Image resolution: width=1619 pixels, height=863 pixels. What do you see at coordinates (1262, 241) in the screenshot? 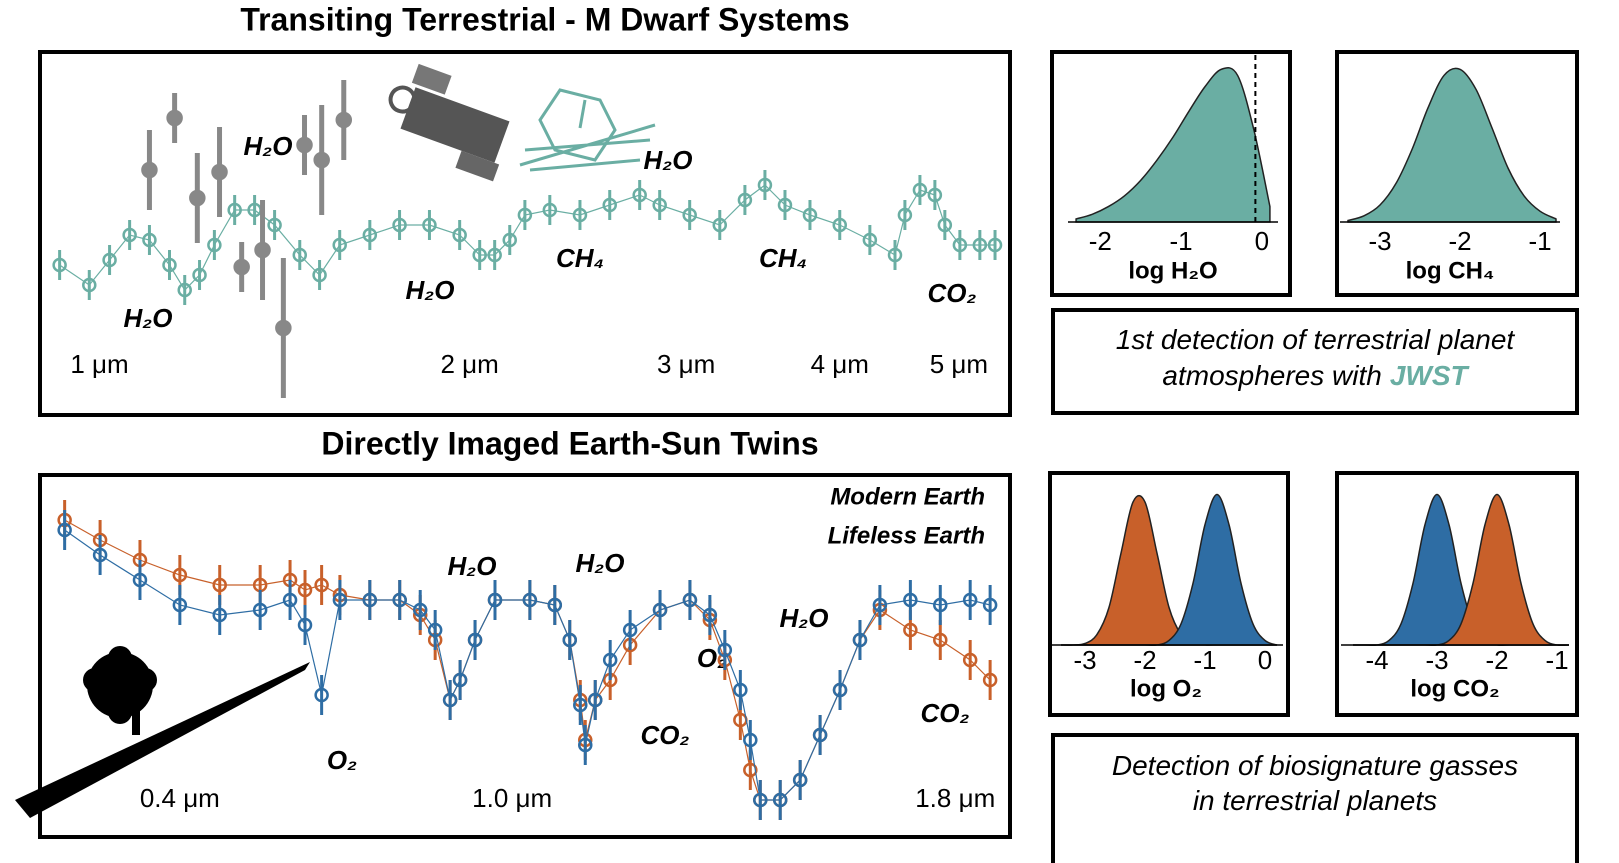
I see `x-tick-label: 0` at bounding box center [1262, 241].